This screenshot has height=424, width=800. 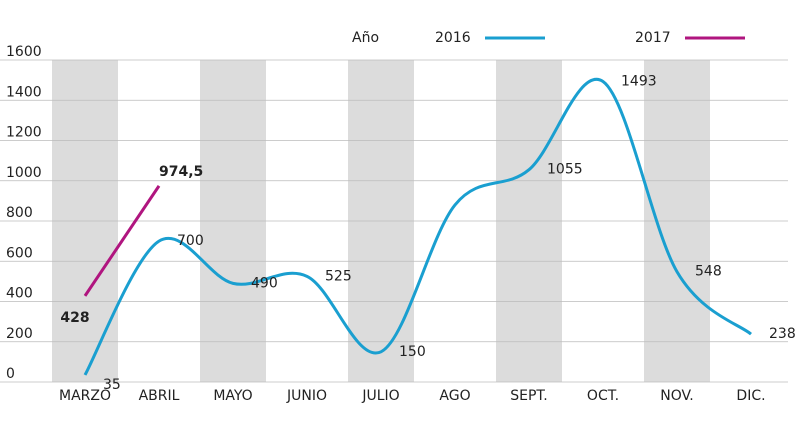 I want to click on y-tick-label: 600, so click(x=19, y=253).